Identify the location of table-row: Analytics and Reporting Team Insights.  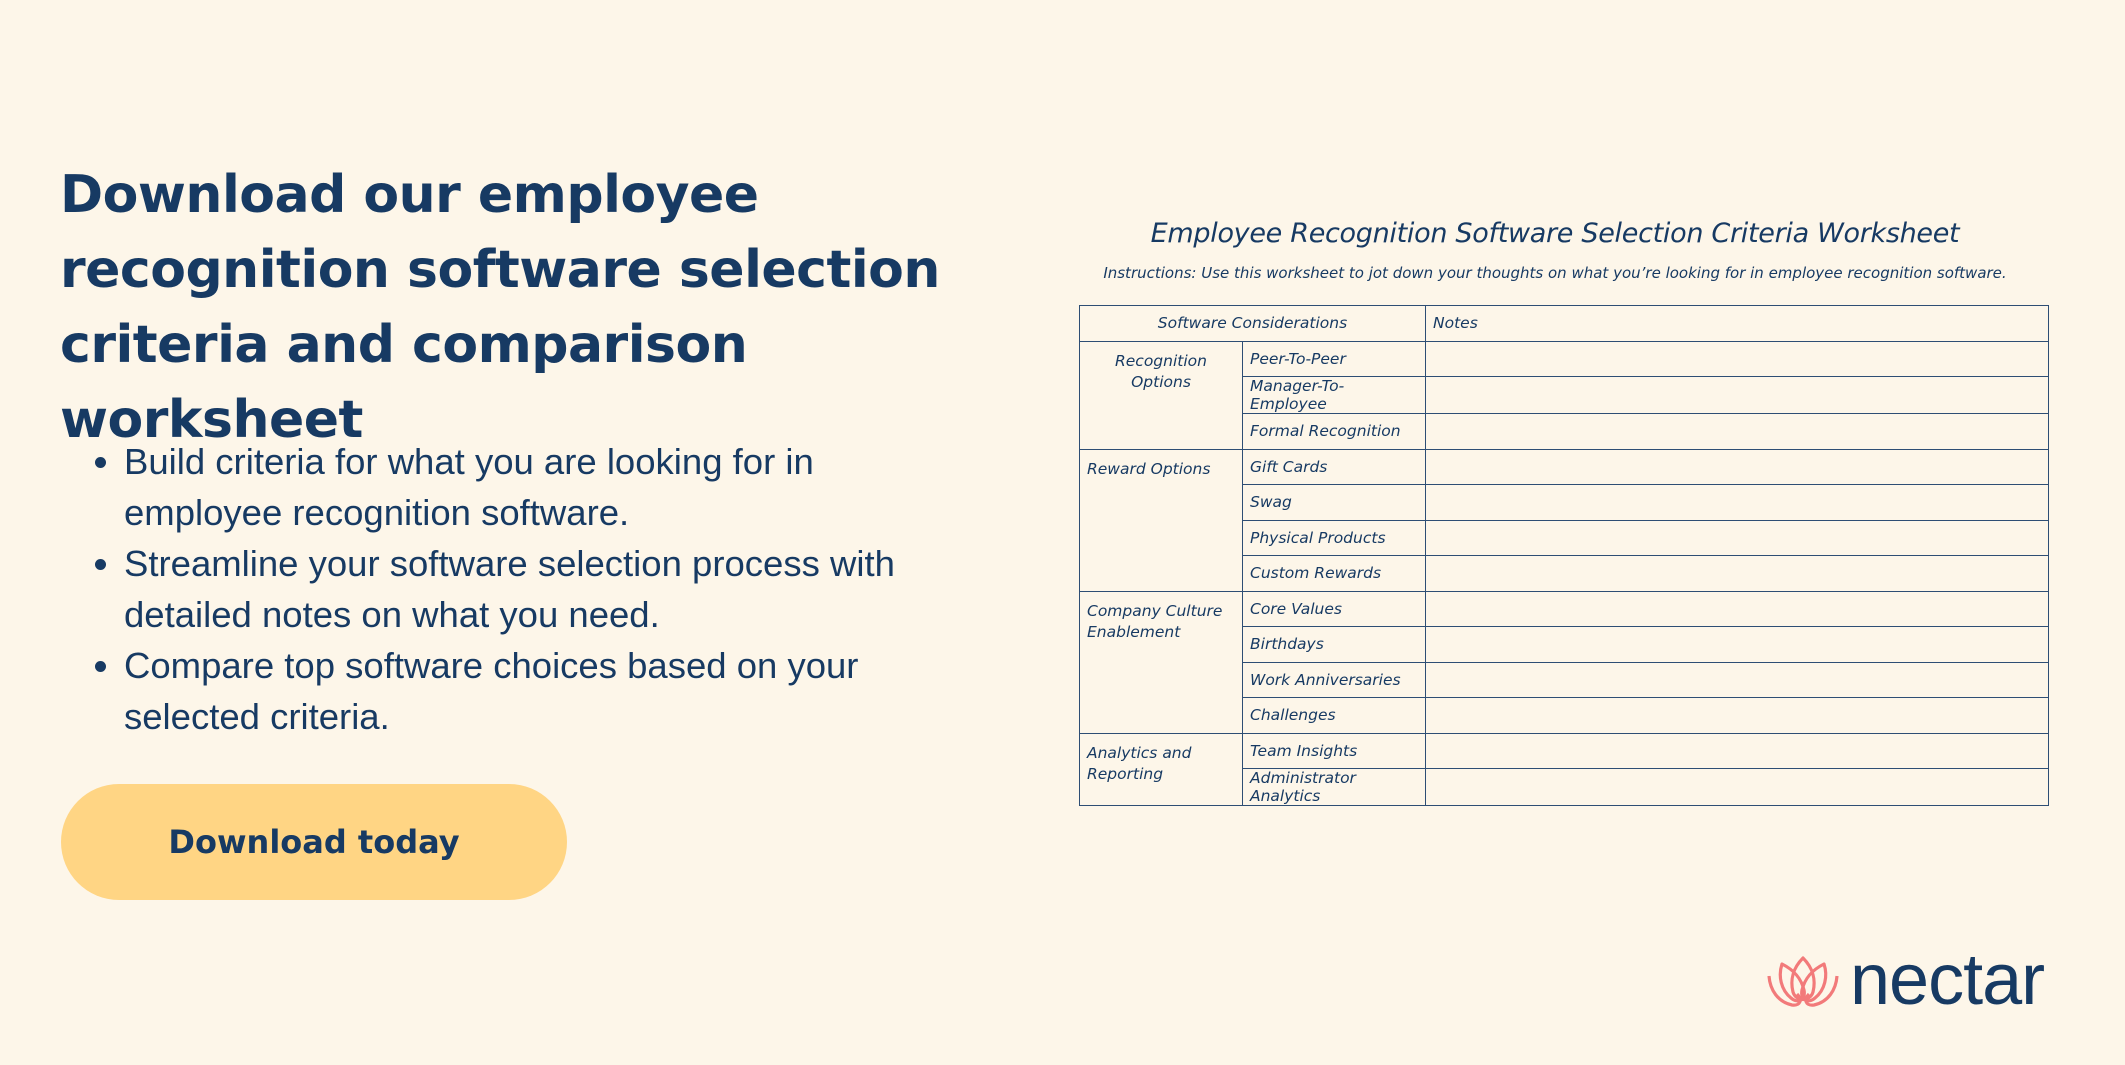
(1564, 769).